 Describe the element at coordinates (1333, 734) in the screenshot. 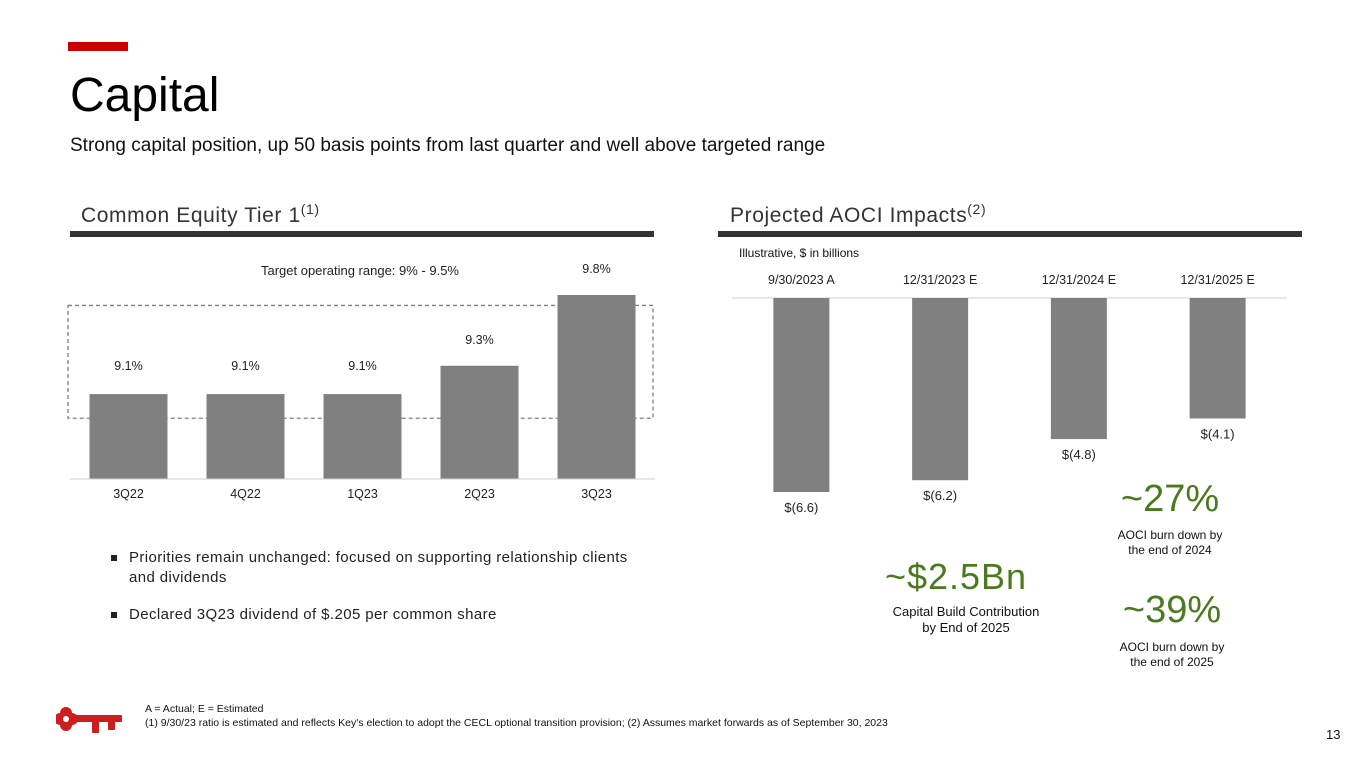

I see `page-number: 13` at that location.